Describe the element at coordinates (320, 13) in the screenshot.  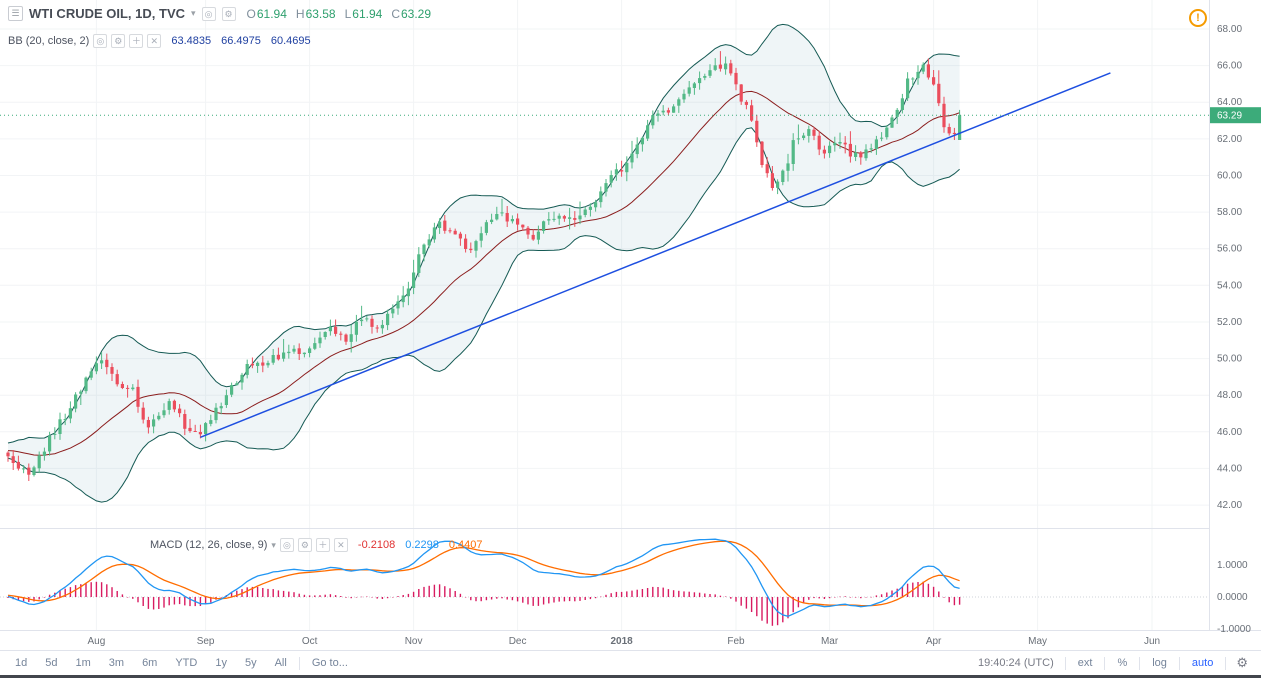
I see `high-value: 63.58` at that location.